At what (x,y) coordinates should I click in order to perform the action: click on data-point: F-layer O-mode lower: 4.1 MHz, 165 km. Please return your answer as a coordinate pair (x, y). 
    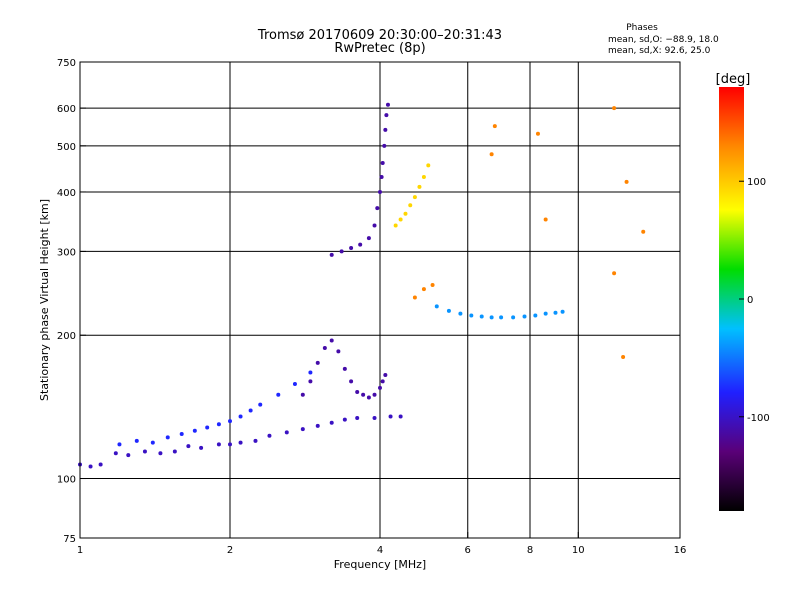
    Looking at the image, I should click on (385, 375).